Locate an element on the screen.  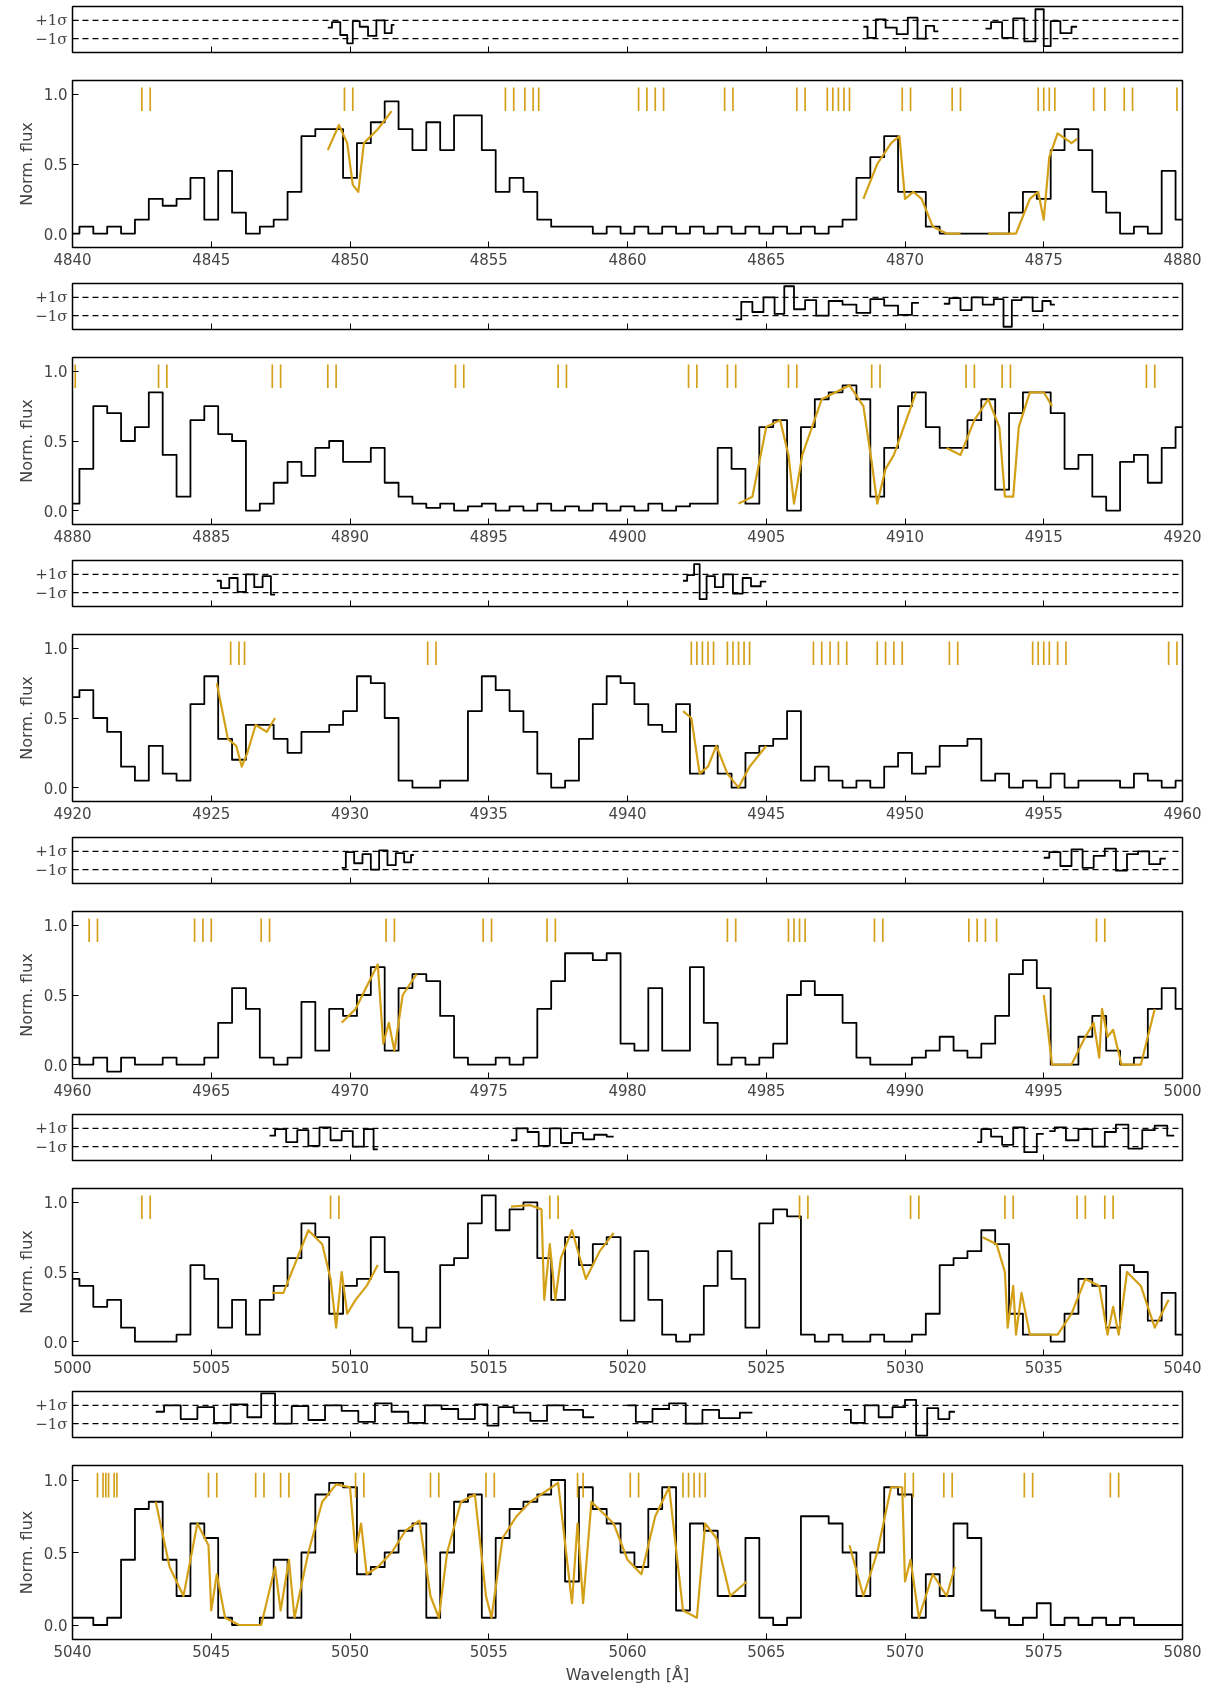
x-tick-label: 4955 is located at coordinates (1043, 813).